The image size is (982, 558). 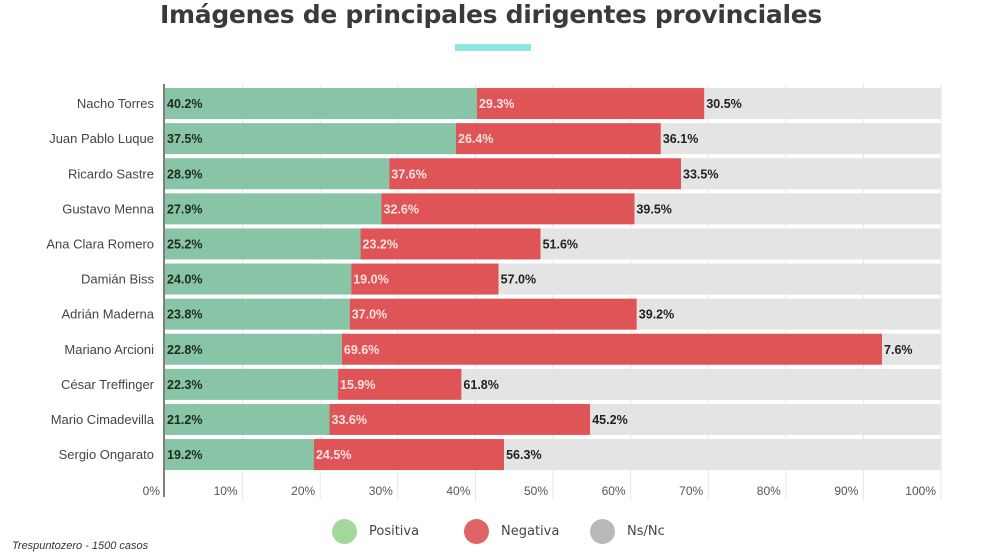 I want to click on category-label: Mario Cimadevilla, so click(x=103, y=419).